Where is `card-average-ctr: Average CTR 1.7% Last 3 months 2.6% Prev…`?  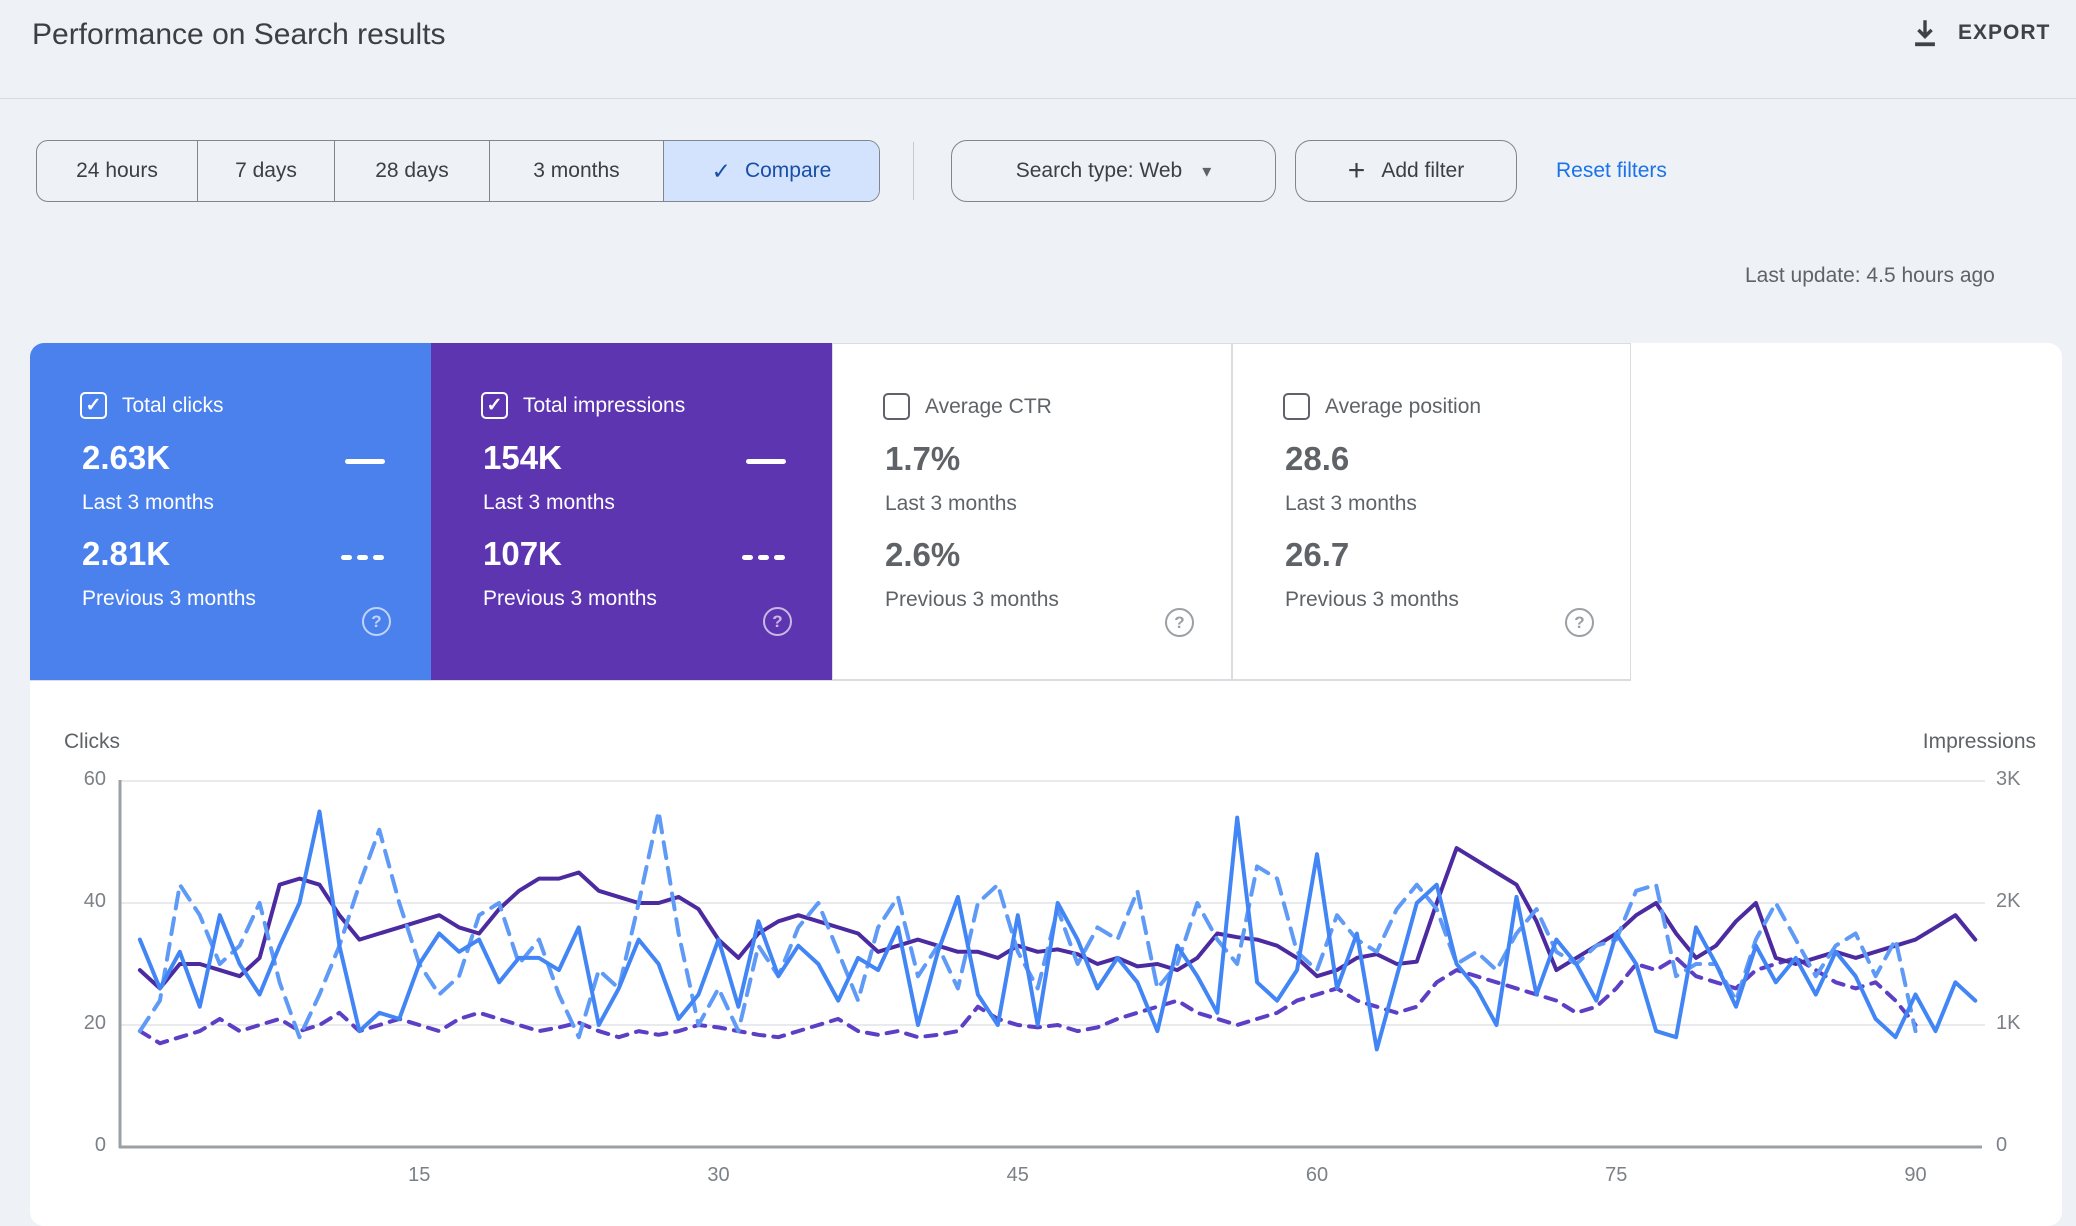
card-average-ctr: Average CTR 1.7% Last 3 months 2.6% Prev… is located at coordinates (1032, 511).